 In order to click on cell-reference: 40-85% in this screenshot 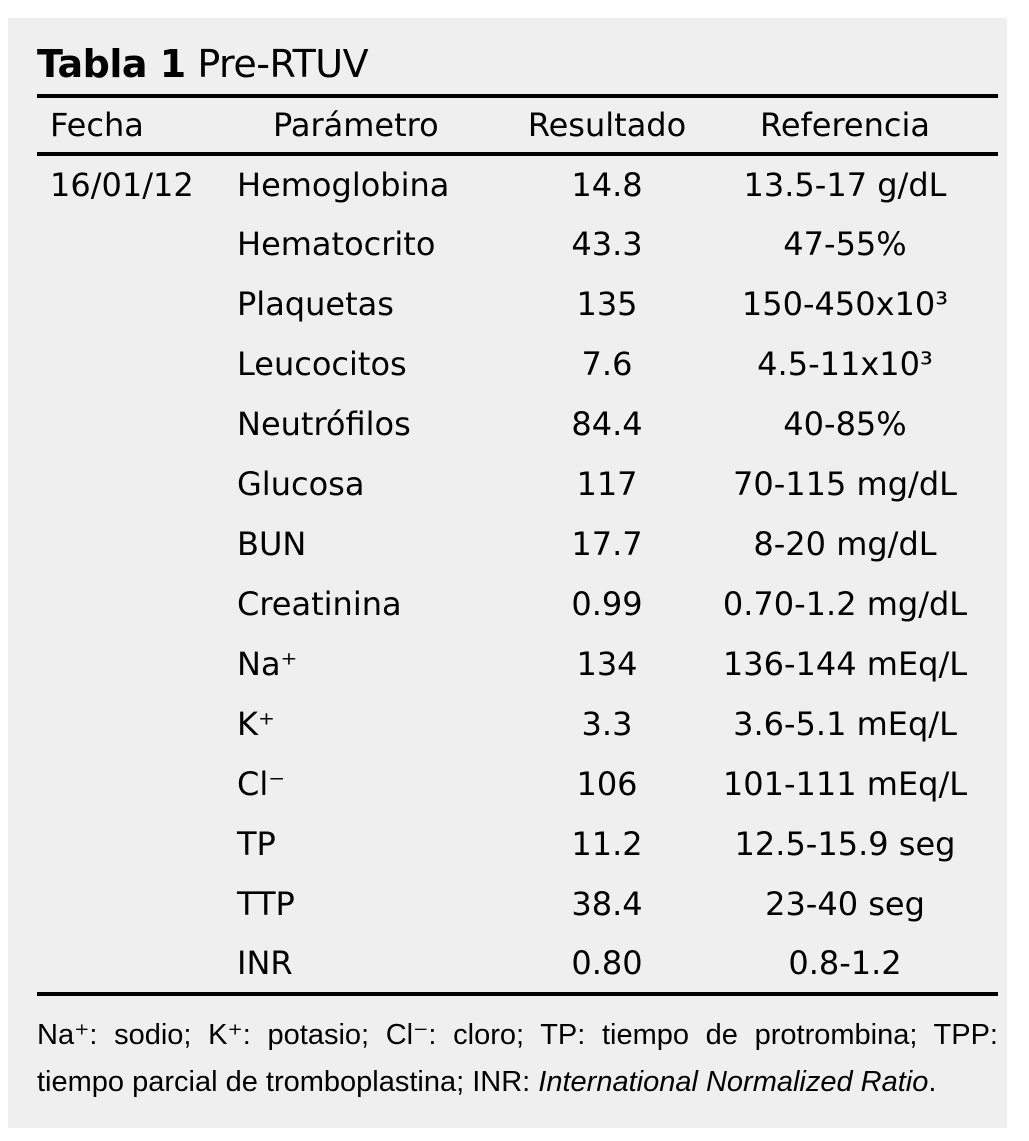, I will do `click(845, 424)`.